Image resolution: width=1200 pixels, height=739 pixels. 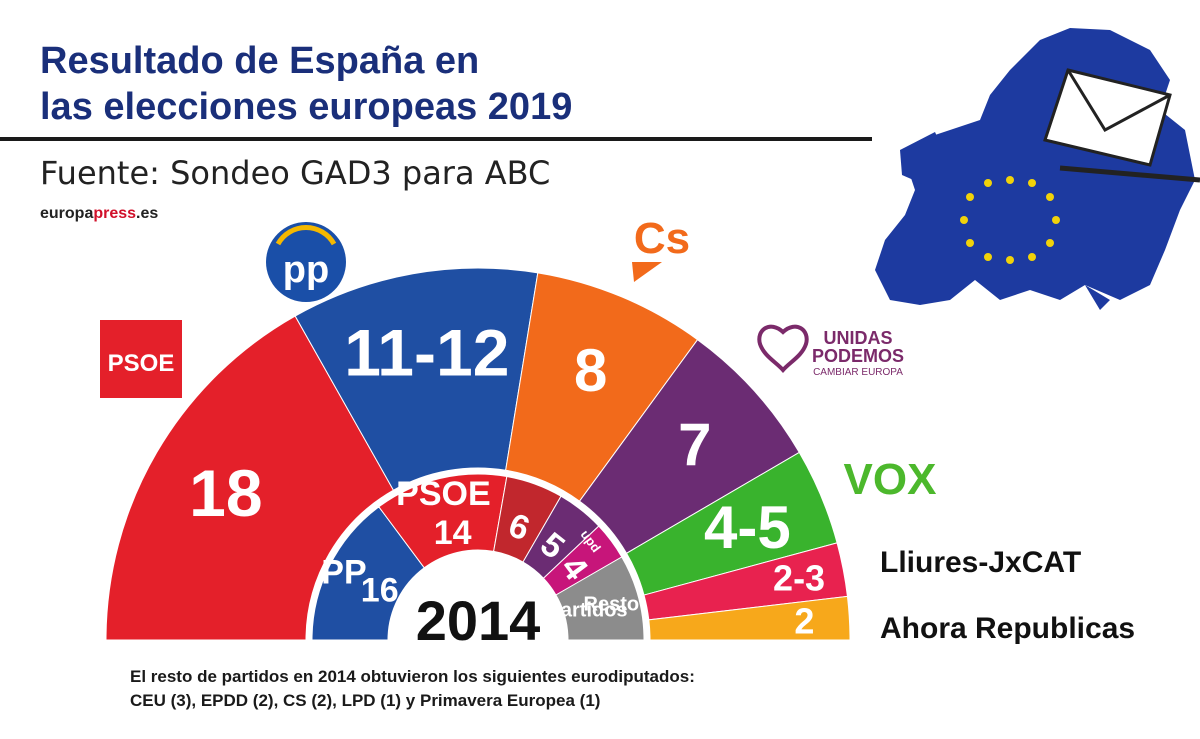 What do you see at coordinates (260, 61) in the screenshot?
I see `title-line-1: Resultado de España en` at bounding box center [260, 61].